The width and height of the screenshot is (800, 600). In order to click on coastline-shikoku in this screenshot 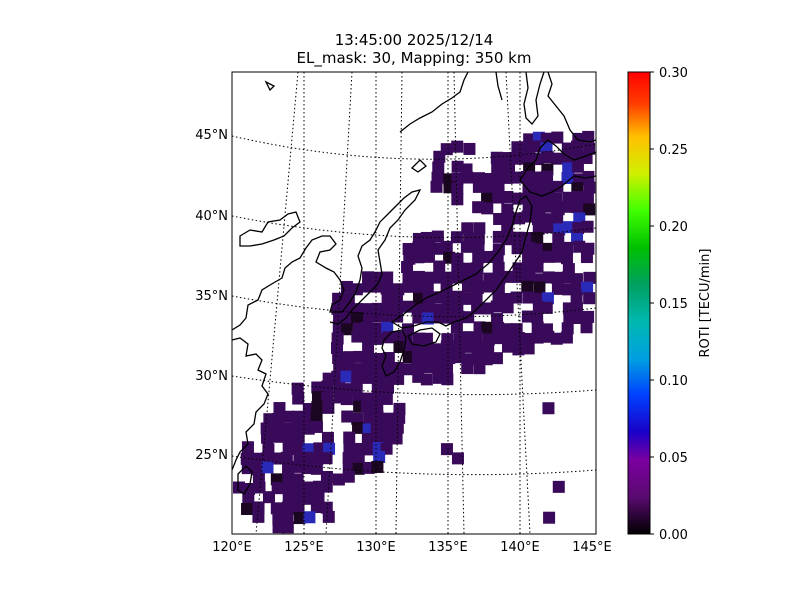, I will do `click(424, 337)`.